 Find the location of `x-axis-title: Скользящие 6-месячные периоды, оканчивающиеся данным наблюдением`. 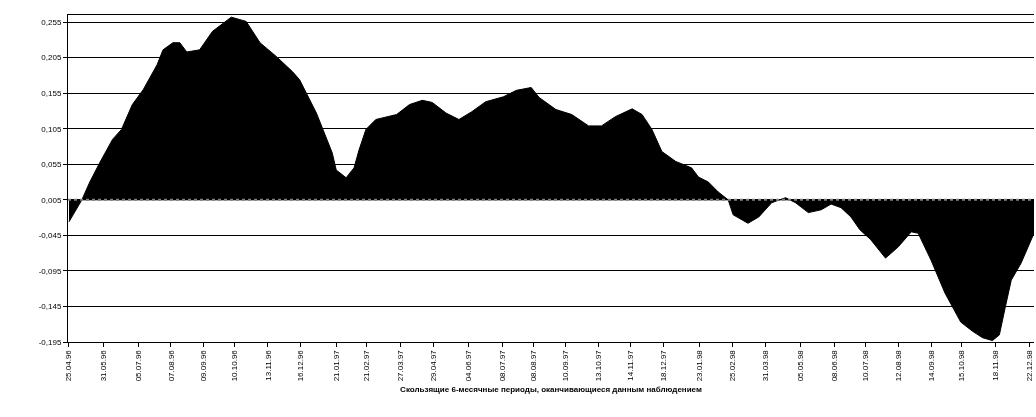

x-axis-title: Скользящие 6-месячные периоды, оканчивающиеся данным наблюдением is located at coordinates (551, 390).